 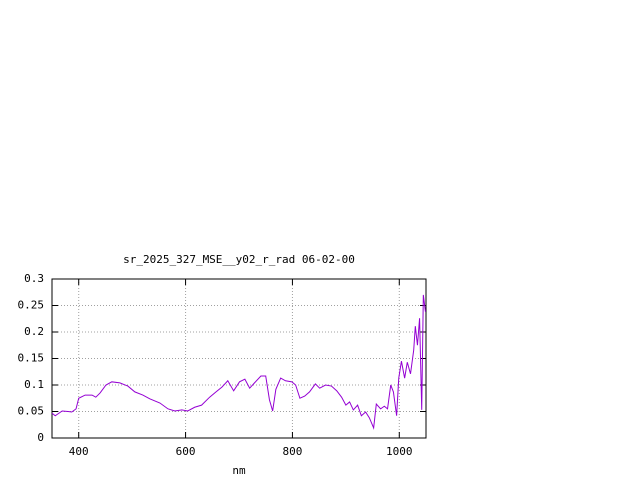 What do you see at coordinates (79, 451) in the screenshot?
I see `x-tick-label: 400` at bounding box center [79, 451].